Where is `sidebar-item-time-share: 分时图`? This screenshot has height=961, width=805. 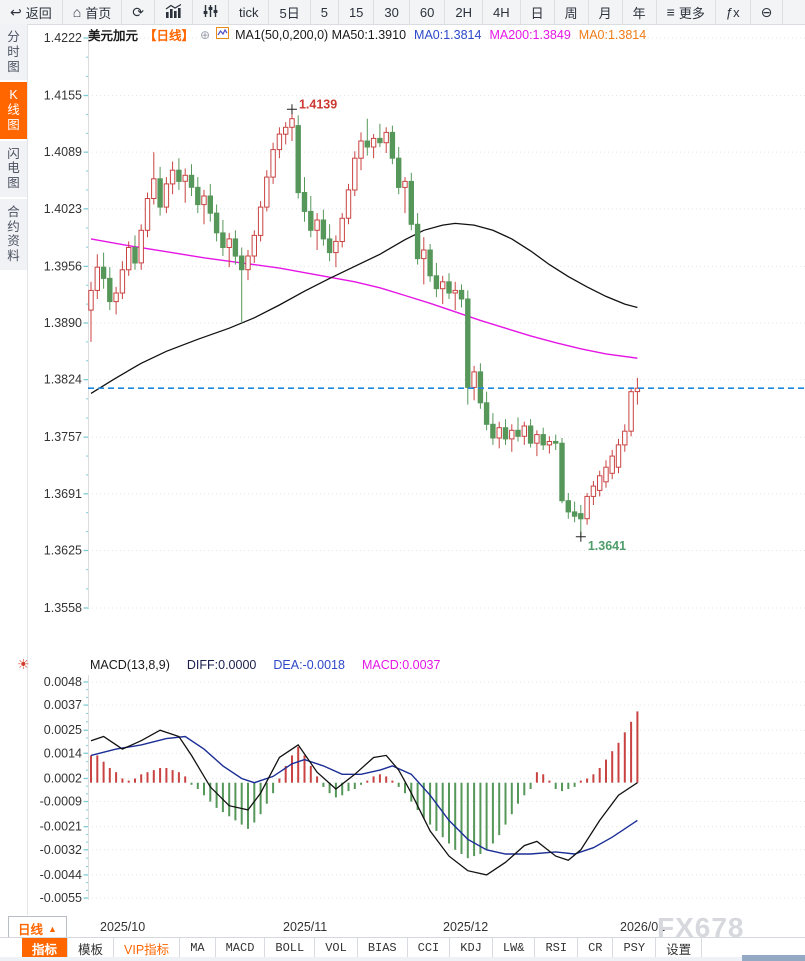 sidebar-item-time-share: 分时图 is located at coordinates (13, 52).